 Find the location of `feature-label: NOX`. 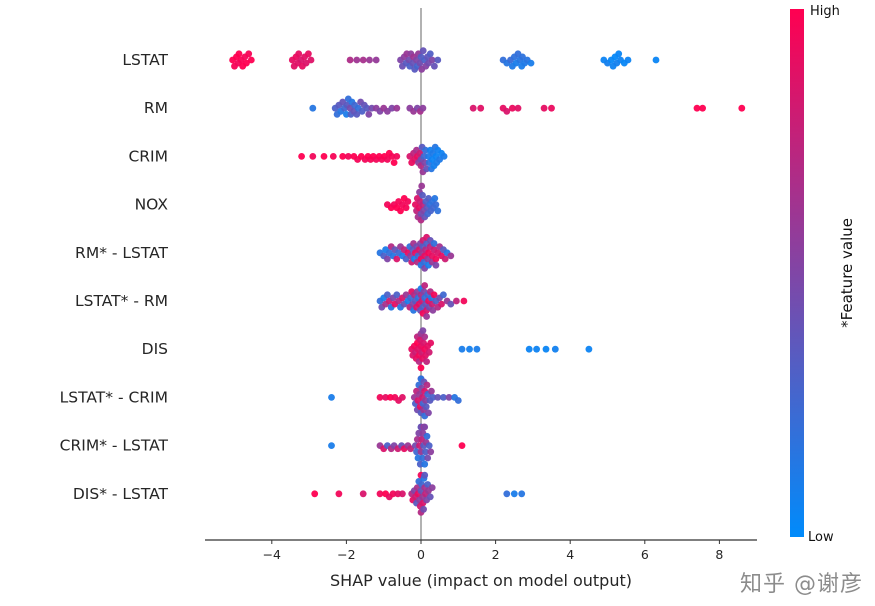

feature-label: NOX is located at coordinates (152, 205).